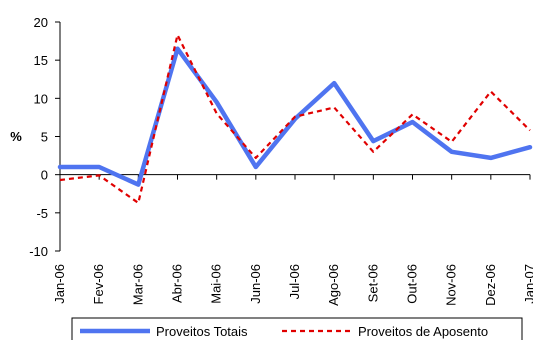  What do you see at coordinates (41, 22) in the screenshot?
I see `y-tick-label: 20` at bounding box center [41, 22].